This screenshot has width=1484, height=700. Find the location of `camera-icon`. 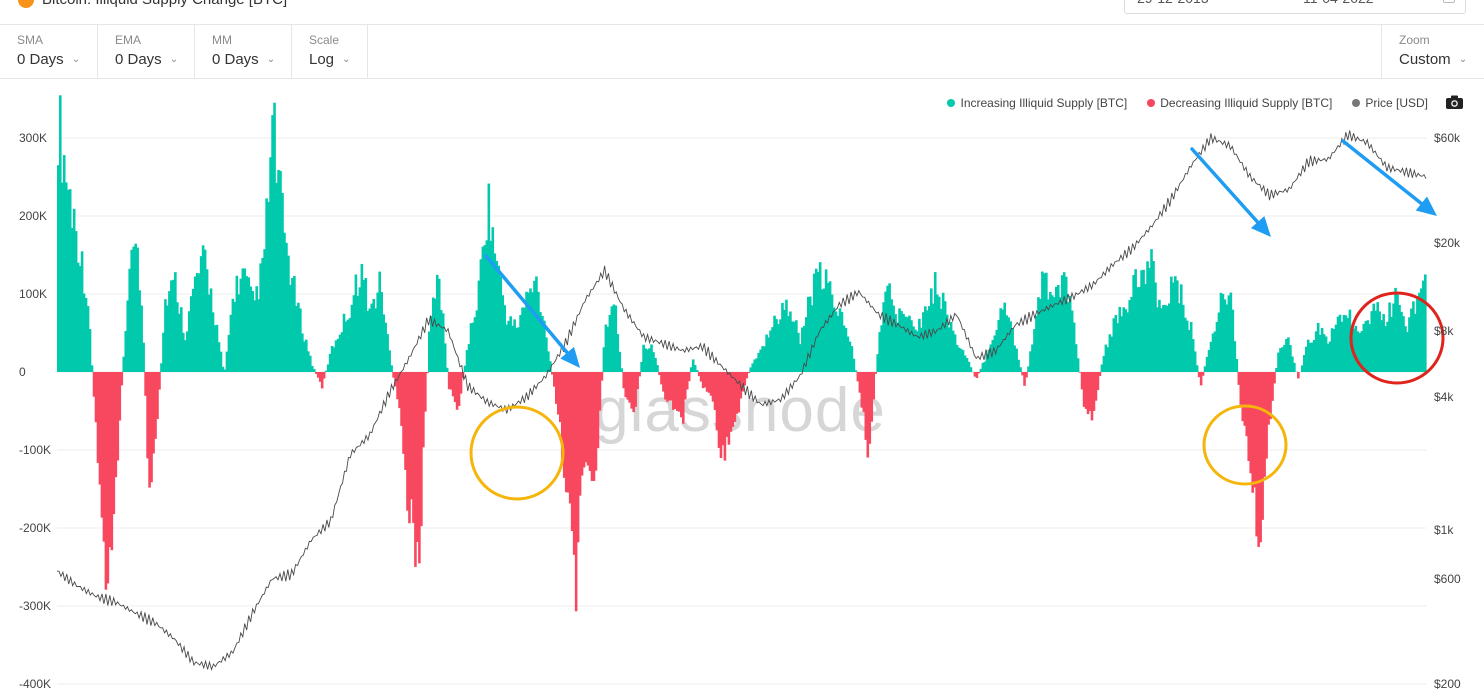

camera-icon is located at coordinates (1454, 102).